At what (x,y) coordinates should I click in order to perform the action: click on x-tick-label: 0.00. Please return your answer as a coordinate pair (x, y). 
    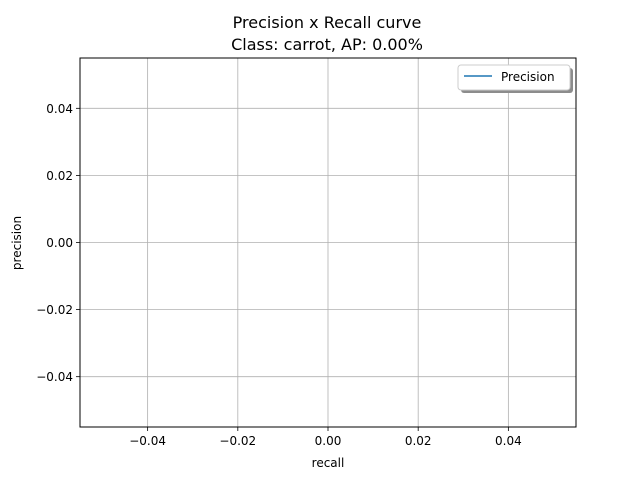
    Looking at the image, I should click on (328, 441).